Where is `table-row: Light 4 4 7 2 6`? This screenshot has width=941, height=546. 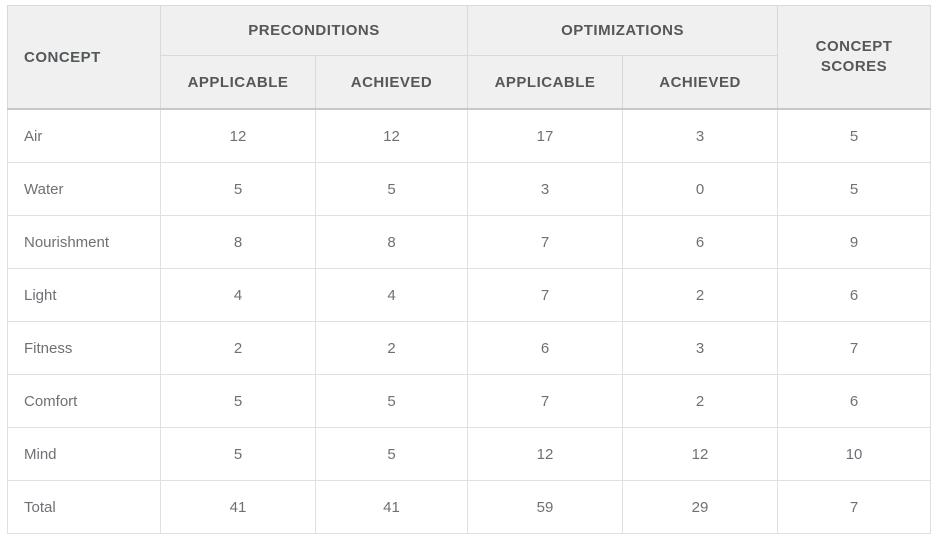 table-row: Light 4 4 7 2 6 is located at coordinates (469, 295).